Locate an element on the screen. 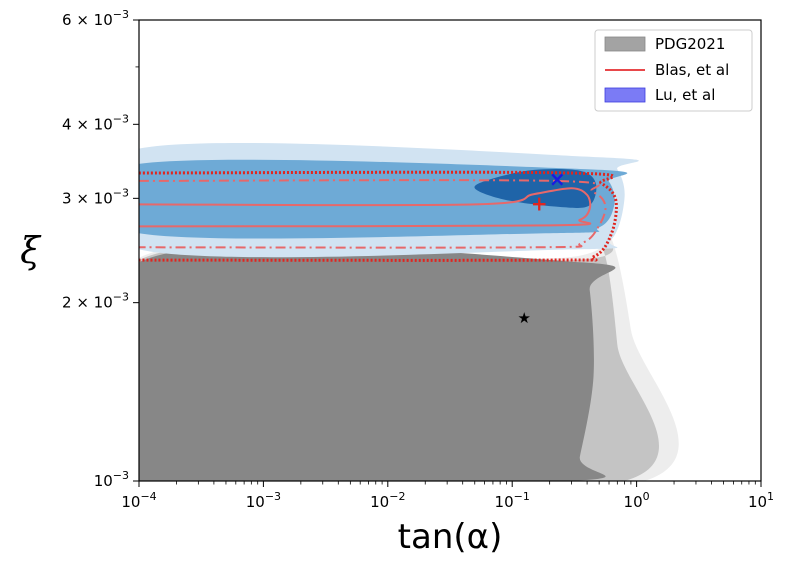 Image resolution: width=789 pixels, height=567 pixels. legend-patch-pdg is located at coordinates (625, 44).